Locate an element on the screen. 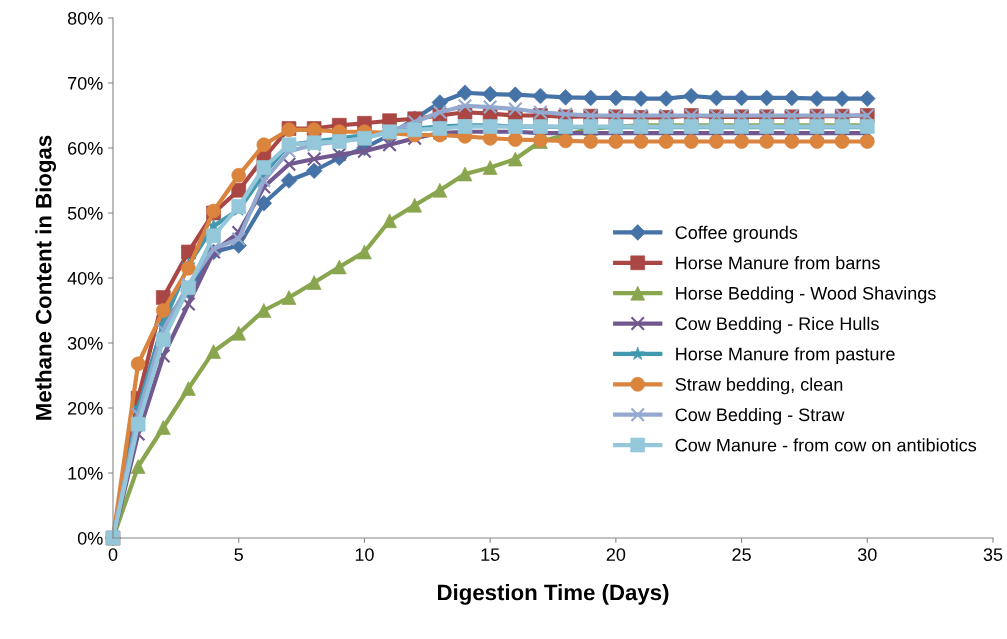 This screenshot has width=1007, height=639. legend-label: Straw bedding, clean is located at coordinates (759, 386).